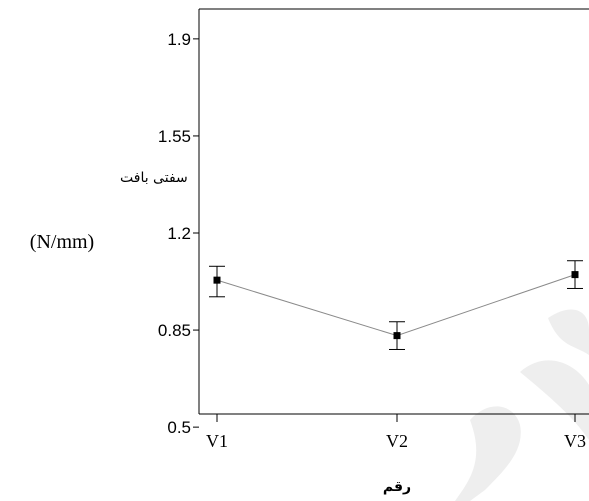 Image resolution: width=589 pixels, height=501 pixels. Describe the element at coordinates (522, 405) in the screenshot. I see `watermark` at that location.